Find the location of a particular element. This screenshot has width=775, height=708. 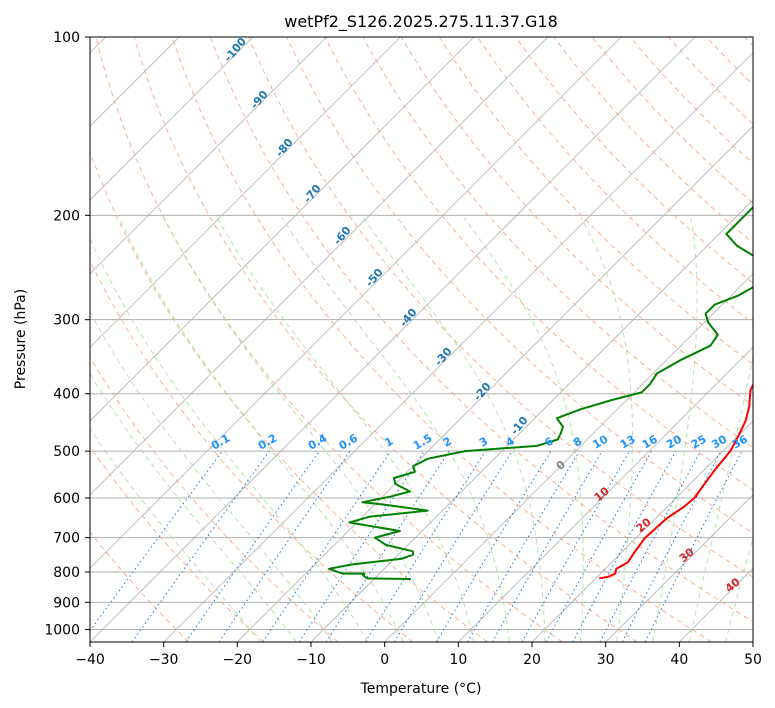

x-tick-label: 40 is located at coordinates (679, 660).